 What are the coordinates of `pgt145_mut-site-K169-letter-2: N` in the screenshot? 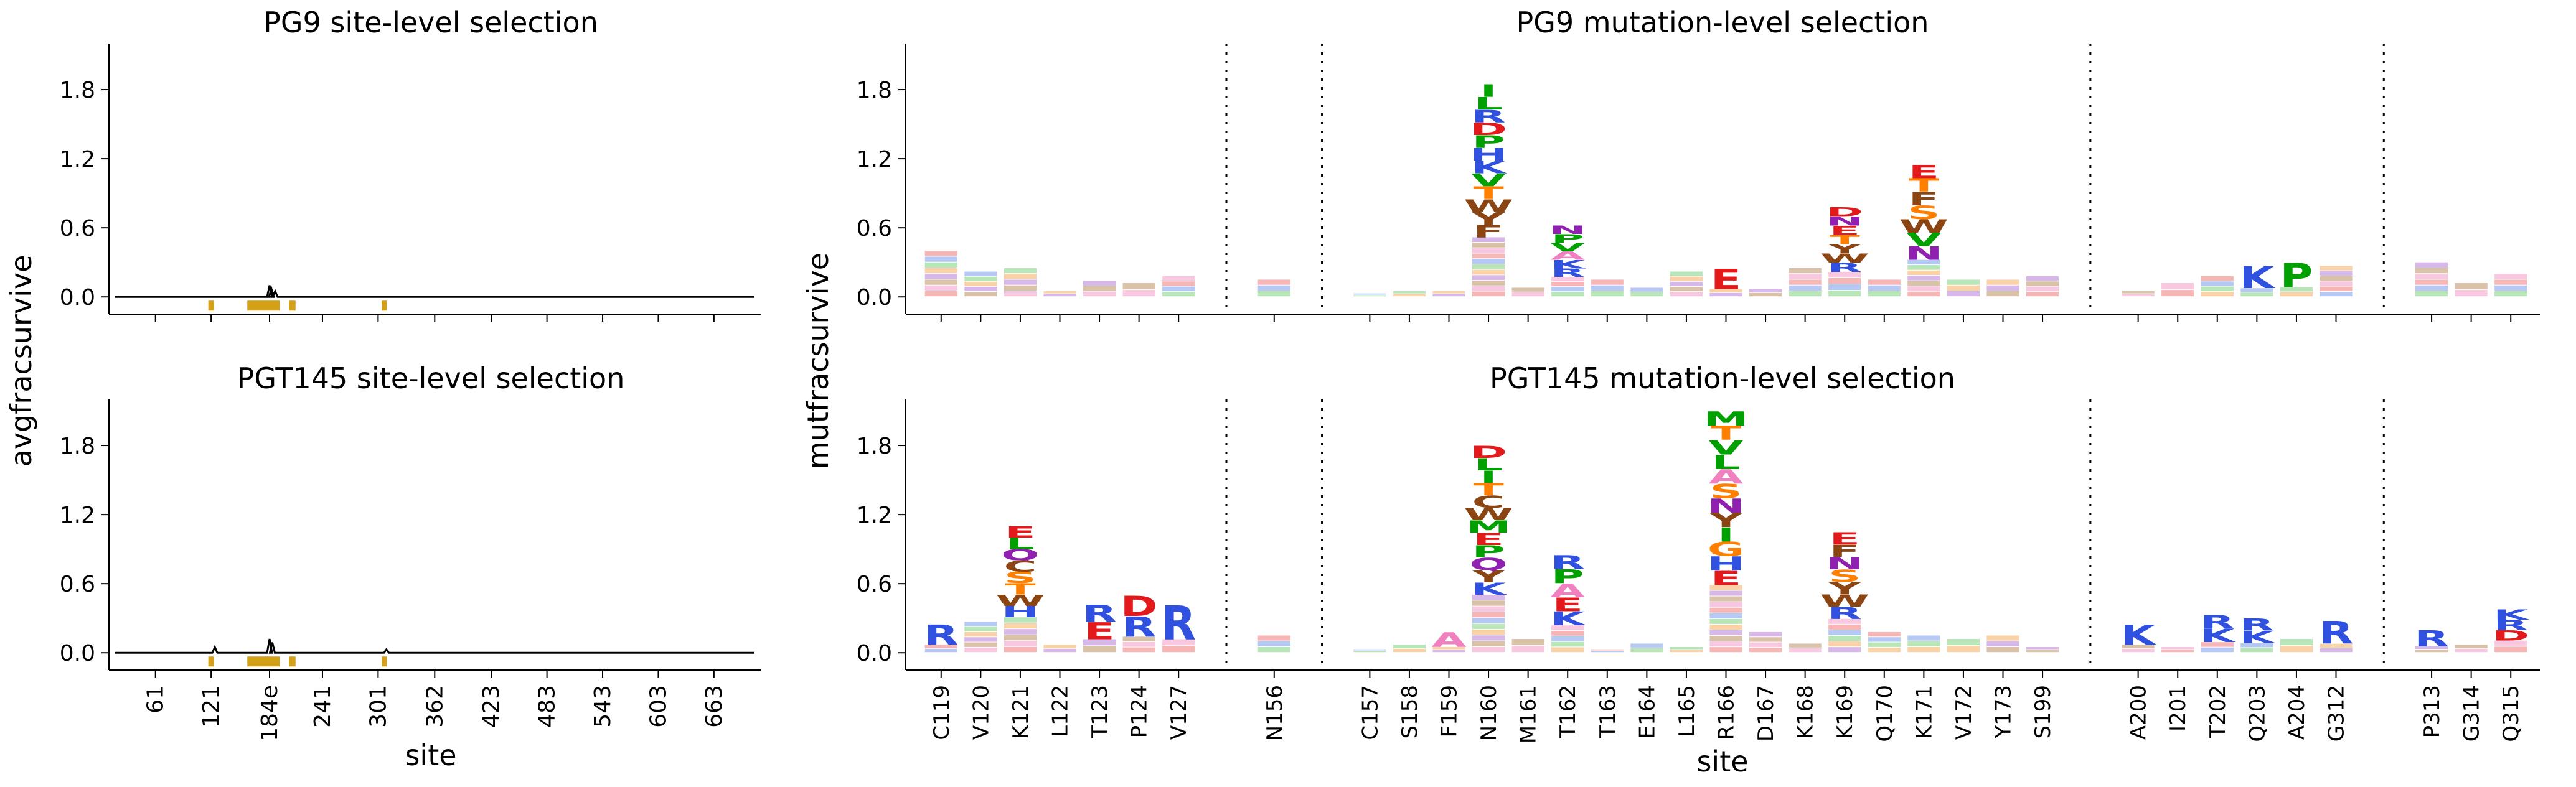 It's located at (1844, 563).